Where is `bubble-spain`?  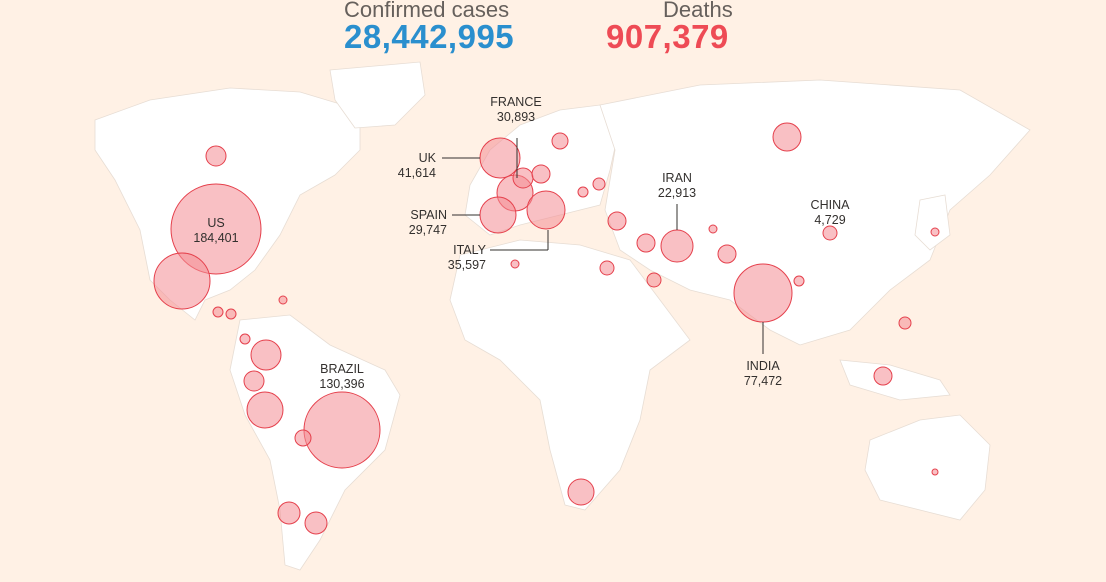 bubble-spain is located at coordinates (498, 215).